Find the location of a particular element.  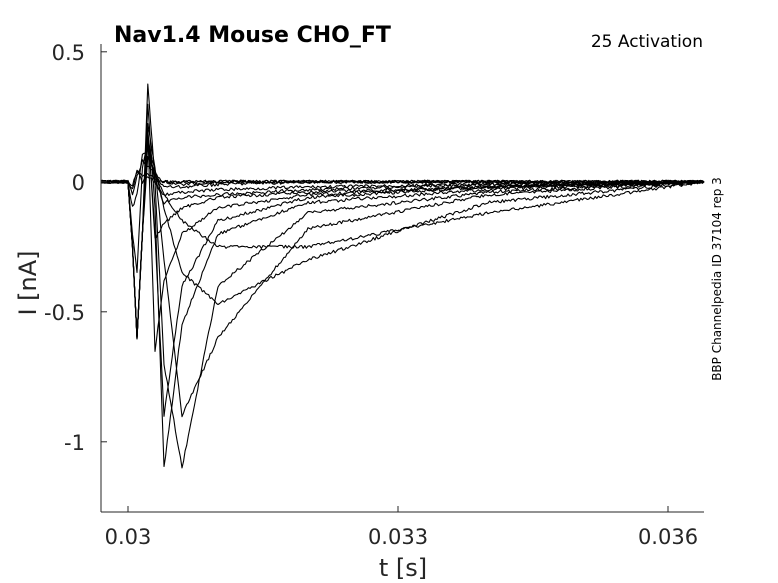

x-axis-label: t [s] is located at coordinates (403, 568).